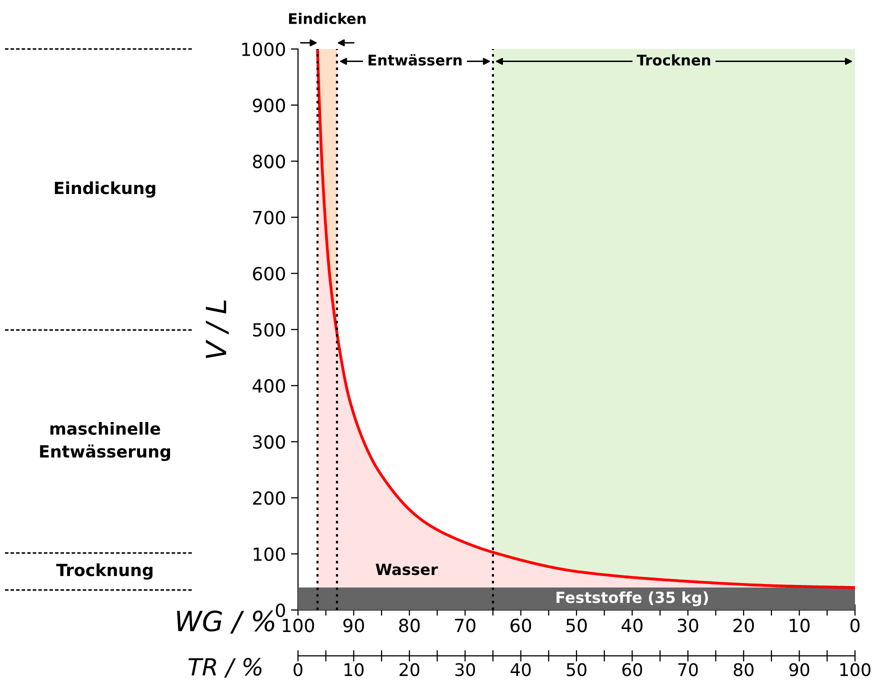  I want to click on y-tick-label: 500, so click(269, 329).